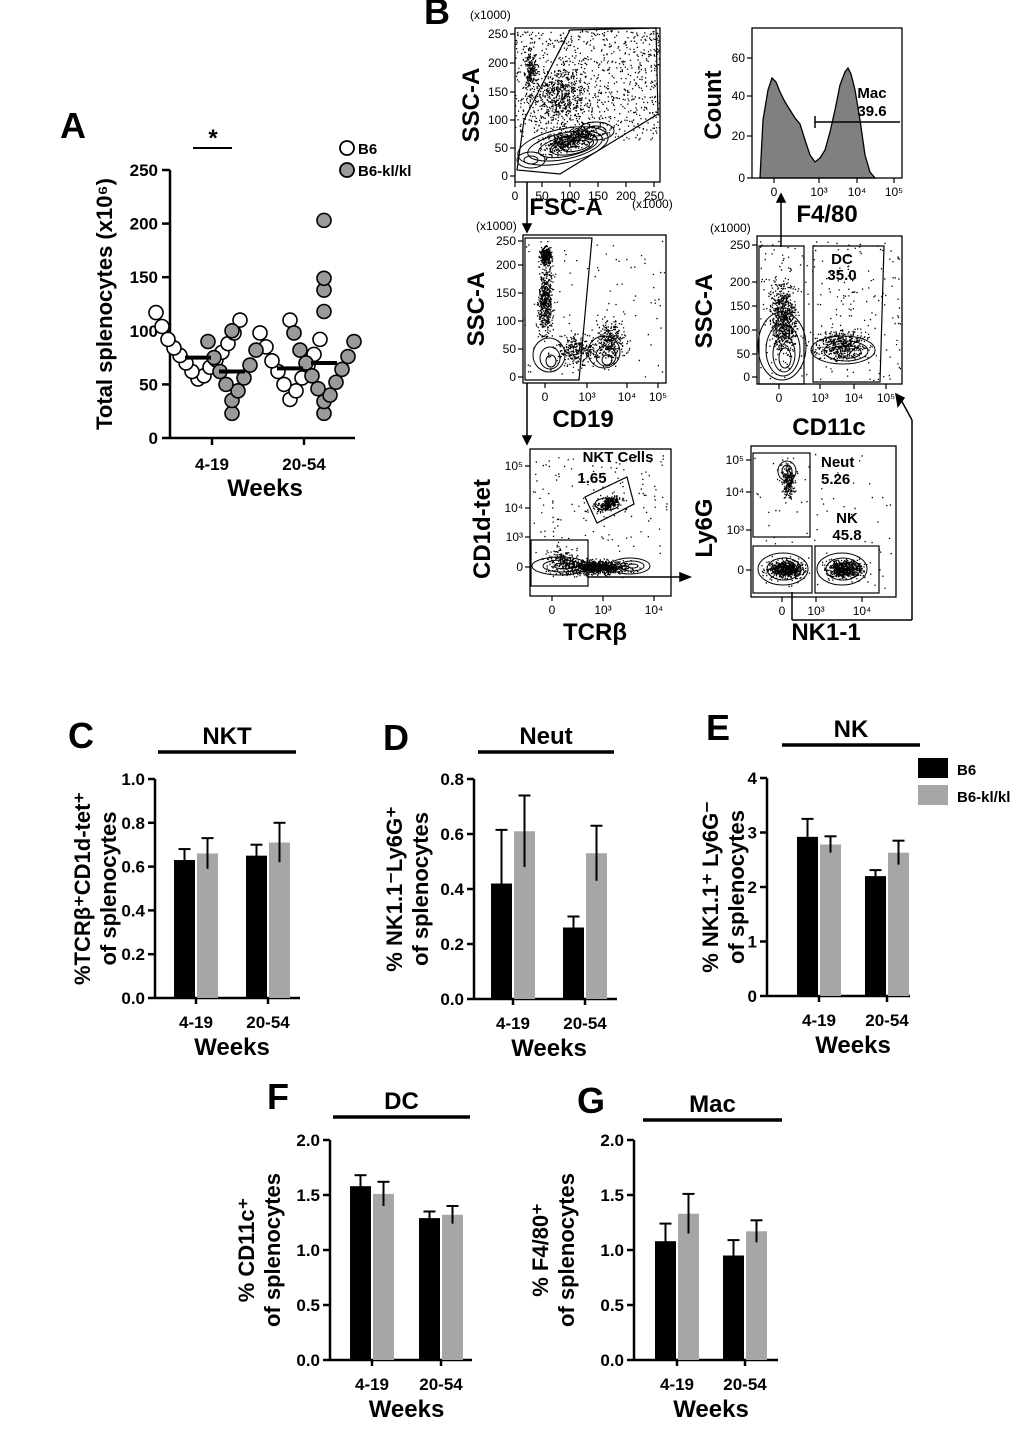 This screenshot has height=1446, width=1020. What do you see at coordinates (828, 427) in the screenshot?
I see `x-axis-label: CD11c` at bounding box center [828, 427].